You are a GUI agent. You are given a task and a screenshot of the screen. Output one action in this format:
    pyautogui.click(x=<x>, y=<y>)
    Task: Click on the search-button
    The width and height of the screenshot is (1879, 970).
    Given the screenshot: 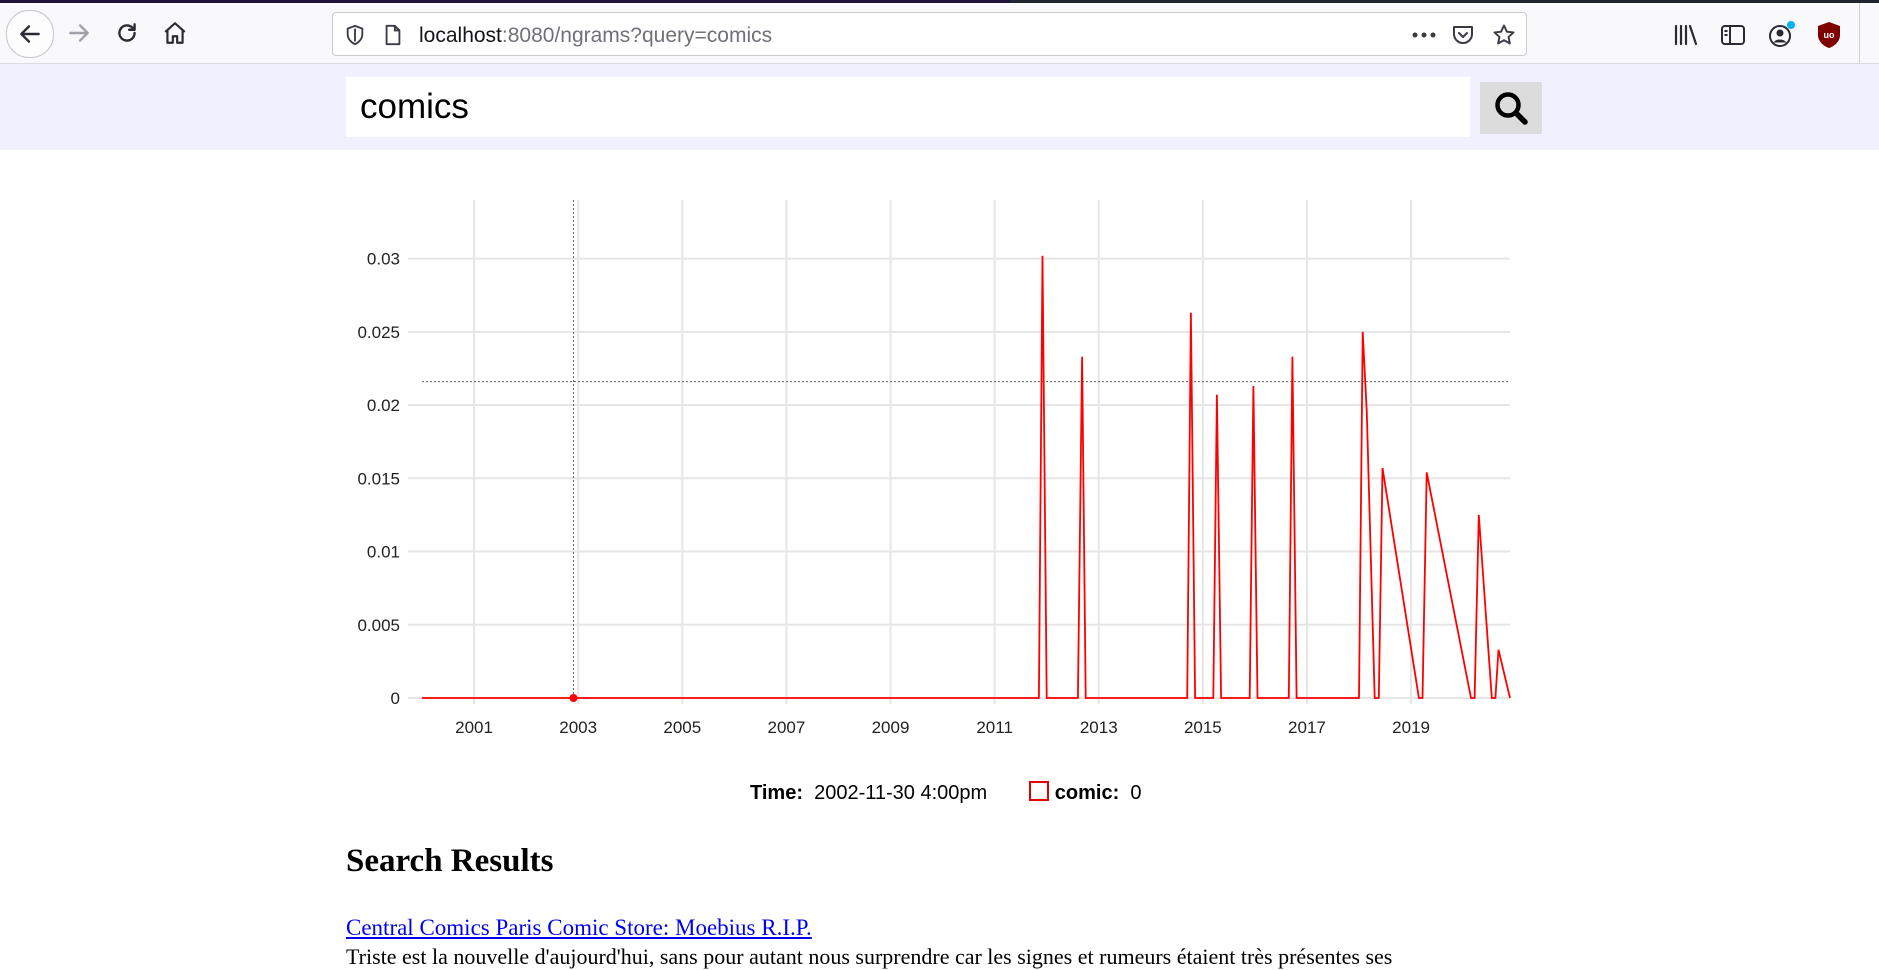 What is the action you would take?
    pyautogui.click(x=1511, y=108)
    